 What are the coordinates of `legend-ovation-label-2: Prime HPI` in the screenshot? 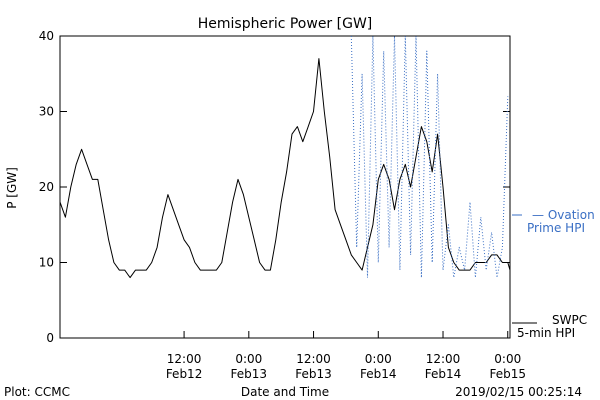 It's located at (556, 228).